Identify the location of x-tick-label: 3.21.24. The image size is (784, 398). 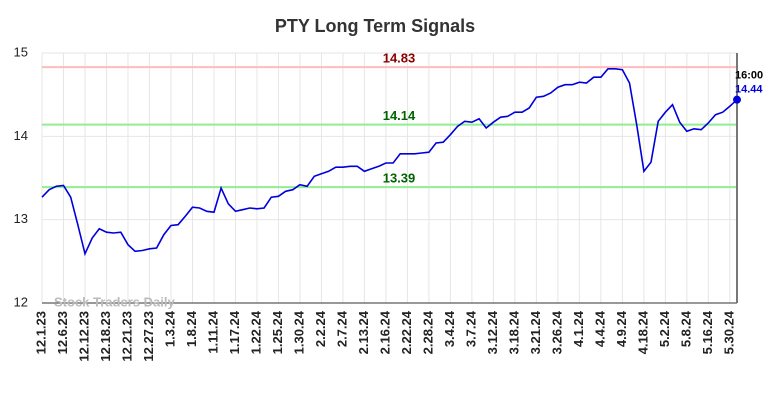
(535, 332).